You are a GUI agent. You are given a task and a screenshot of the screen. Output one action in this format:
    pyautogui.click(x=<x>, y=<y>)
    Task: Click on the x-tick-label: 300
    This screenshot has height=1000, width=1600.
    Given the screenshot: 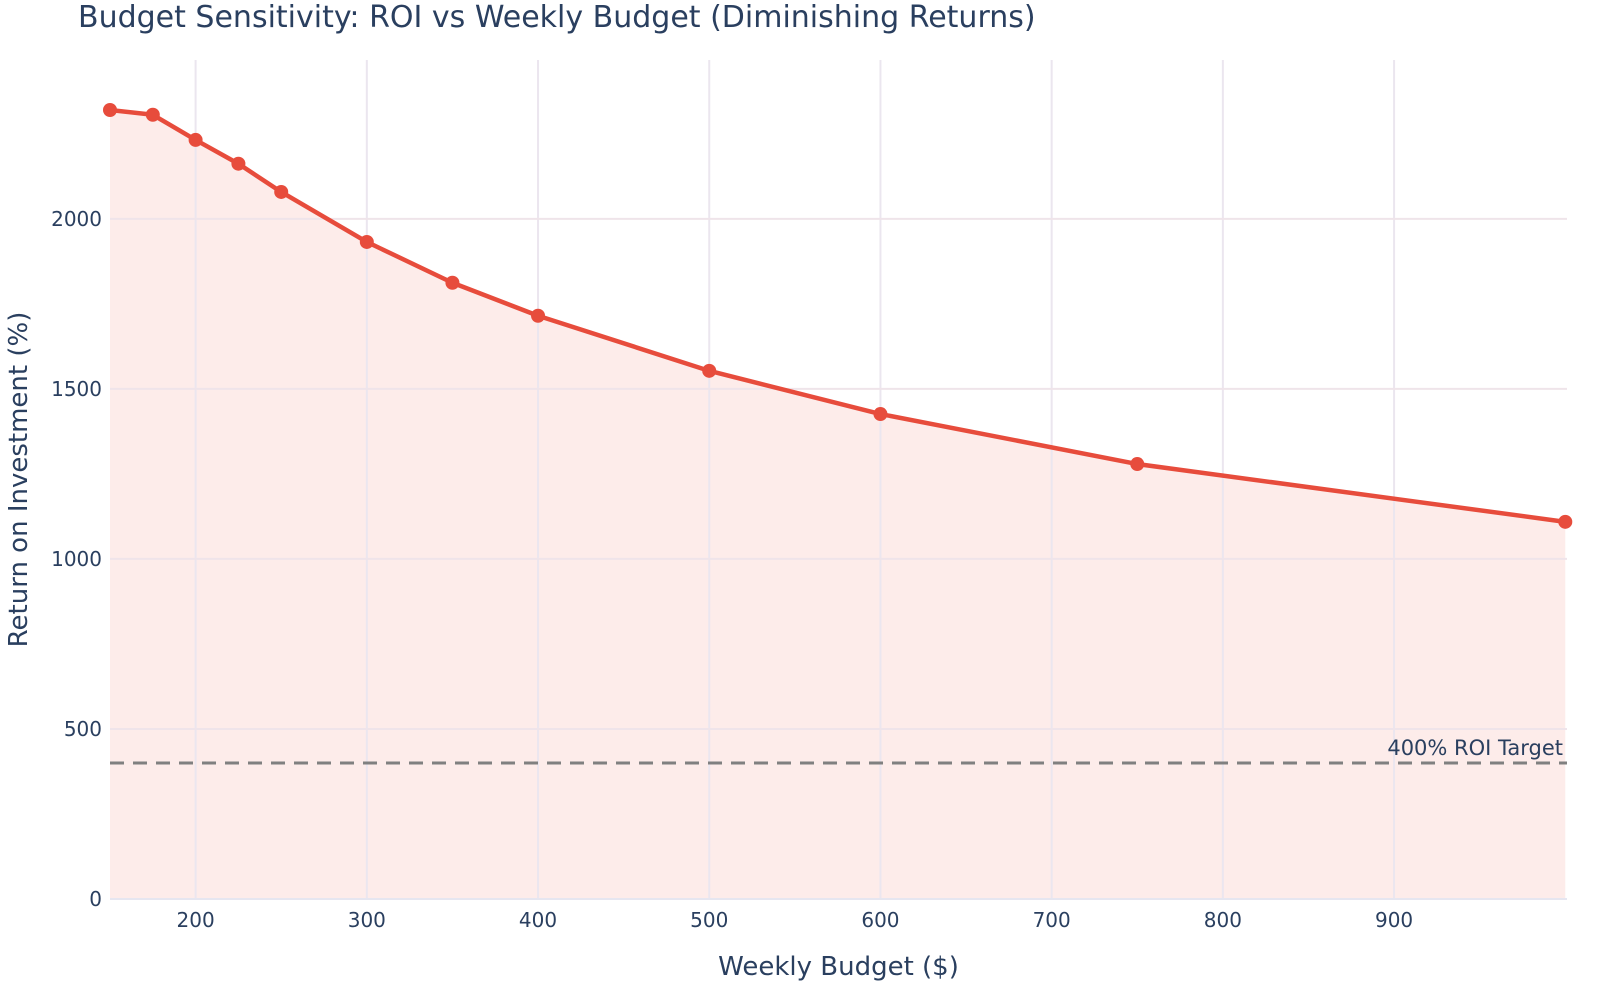 What is the action you would take?
    pyautogui.click(x=367, y=920)
    